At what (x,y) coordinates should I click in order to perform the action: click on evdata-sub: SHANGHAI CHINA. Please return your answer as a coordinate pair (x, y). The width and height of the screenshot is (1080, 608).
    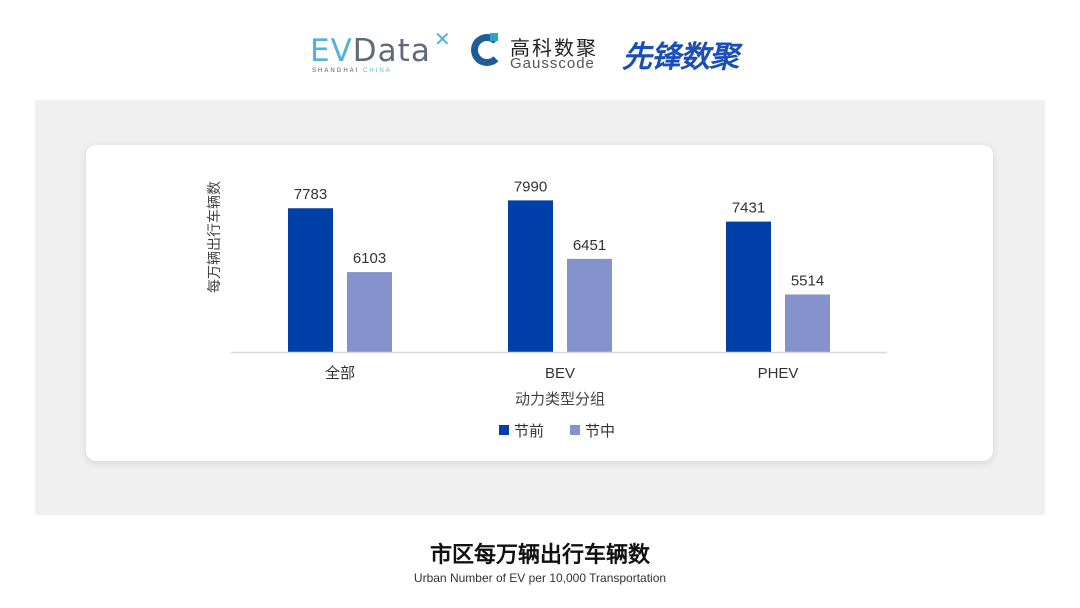
    Looking at the image, I should click on (352, 71).